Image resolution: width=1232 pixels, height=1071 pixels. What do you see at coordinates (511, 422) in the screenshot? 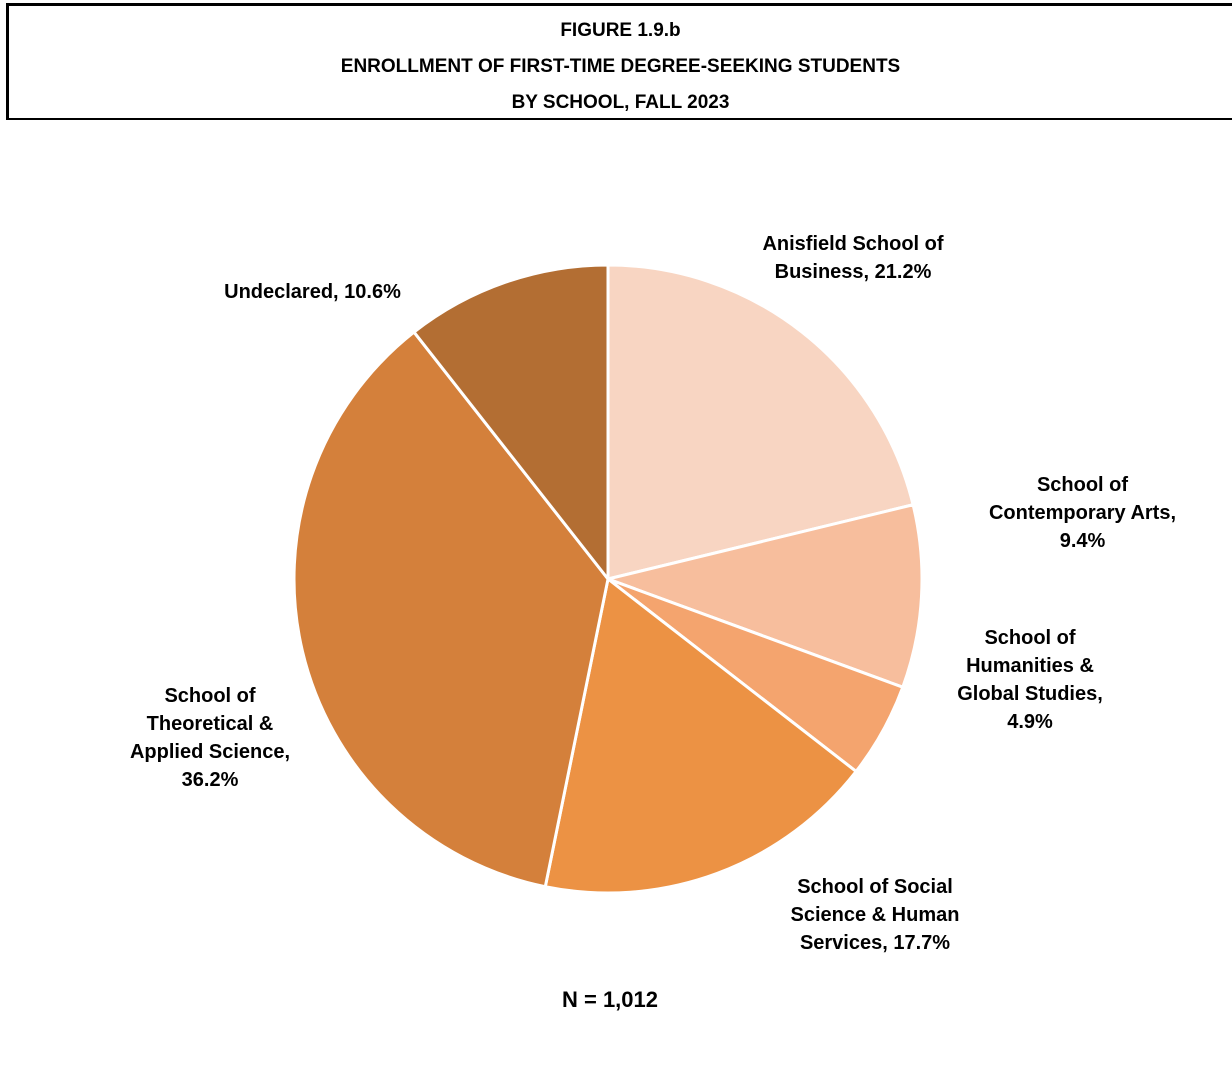
I see `pie-slice-undeclared` at bounding box center [511, 422].